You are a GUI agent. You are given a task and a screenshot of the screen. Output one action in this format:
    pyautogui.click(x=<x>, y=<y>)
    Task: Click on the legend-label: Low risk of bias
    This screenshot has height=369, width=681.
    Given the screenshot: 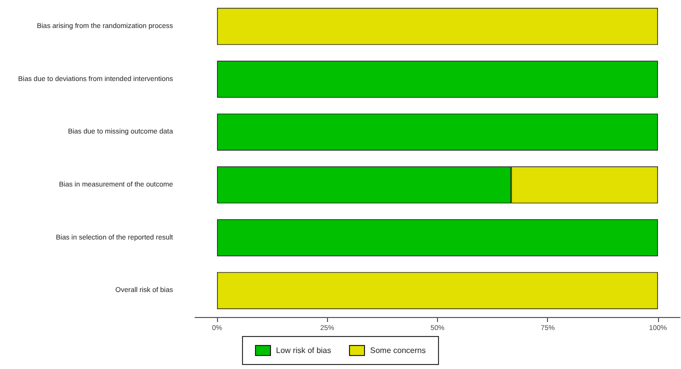 What is the action you would take?
    pyautogui.click(x=304, y=350)
    